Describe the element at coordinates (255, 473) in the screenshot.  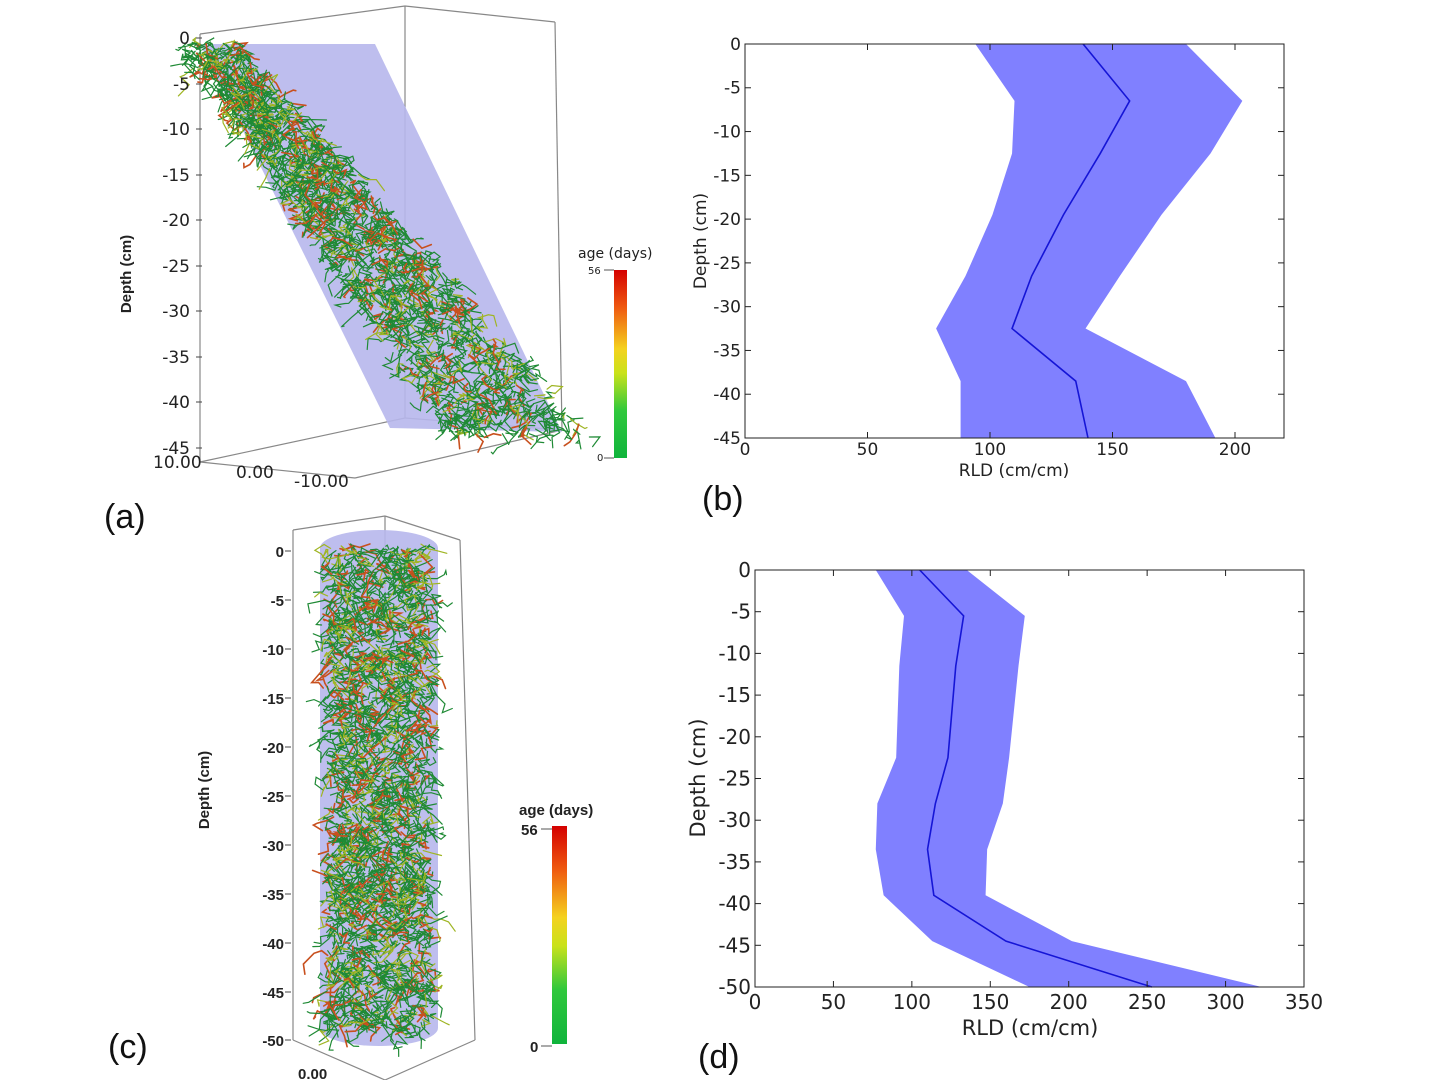
I see `panel-a-xtick: 0.00` at that location.